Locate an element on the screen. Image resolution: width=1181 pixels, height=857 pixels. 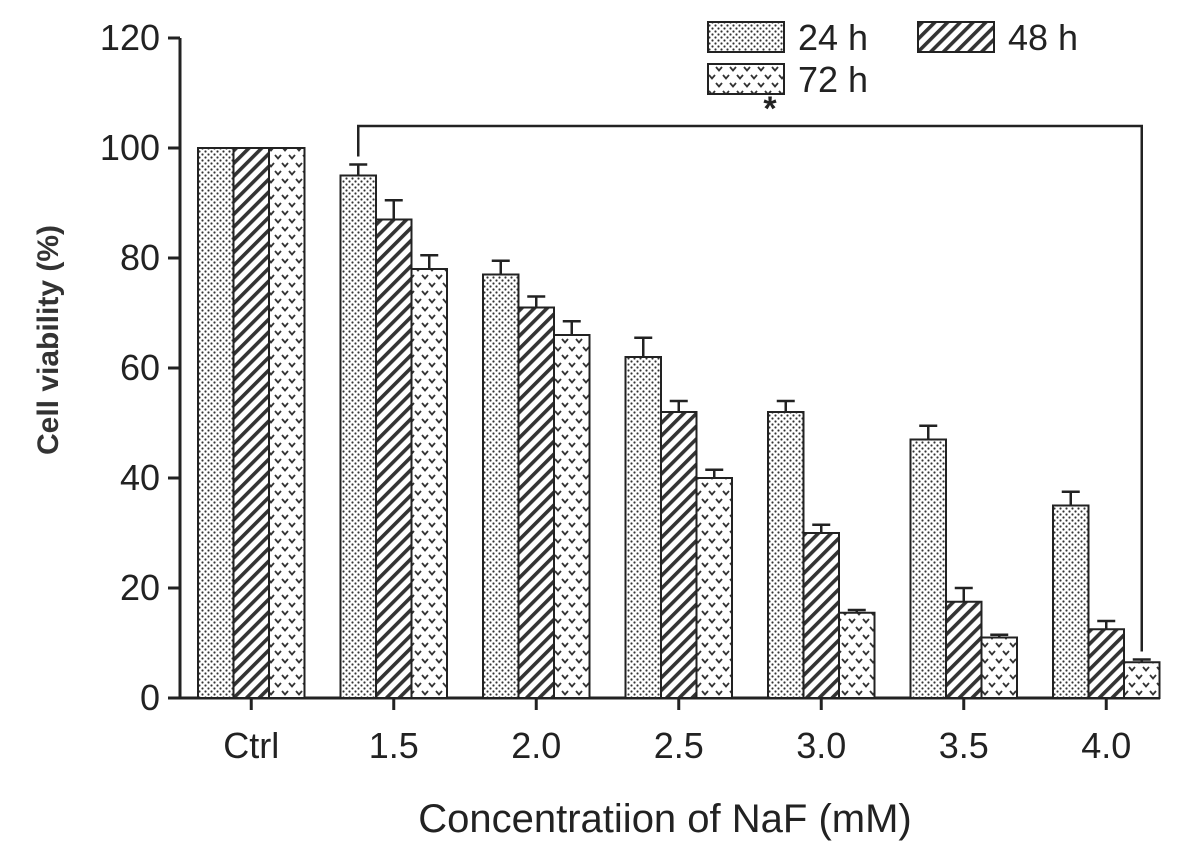
bar-24h-4.0 is located at coordinates (1071, 601).